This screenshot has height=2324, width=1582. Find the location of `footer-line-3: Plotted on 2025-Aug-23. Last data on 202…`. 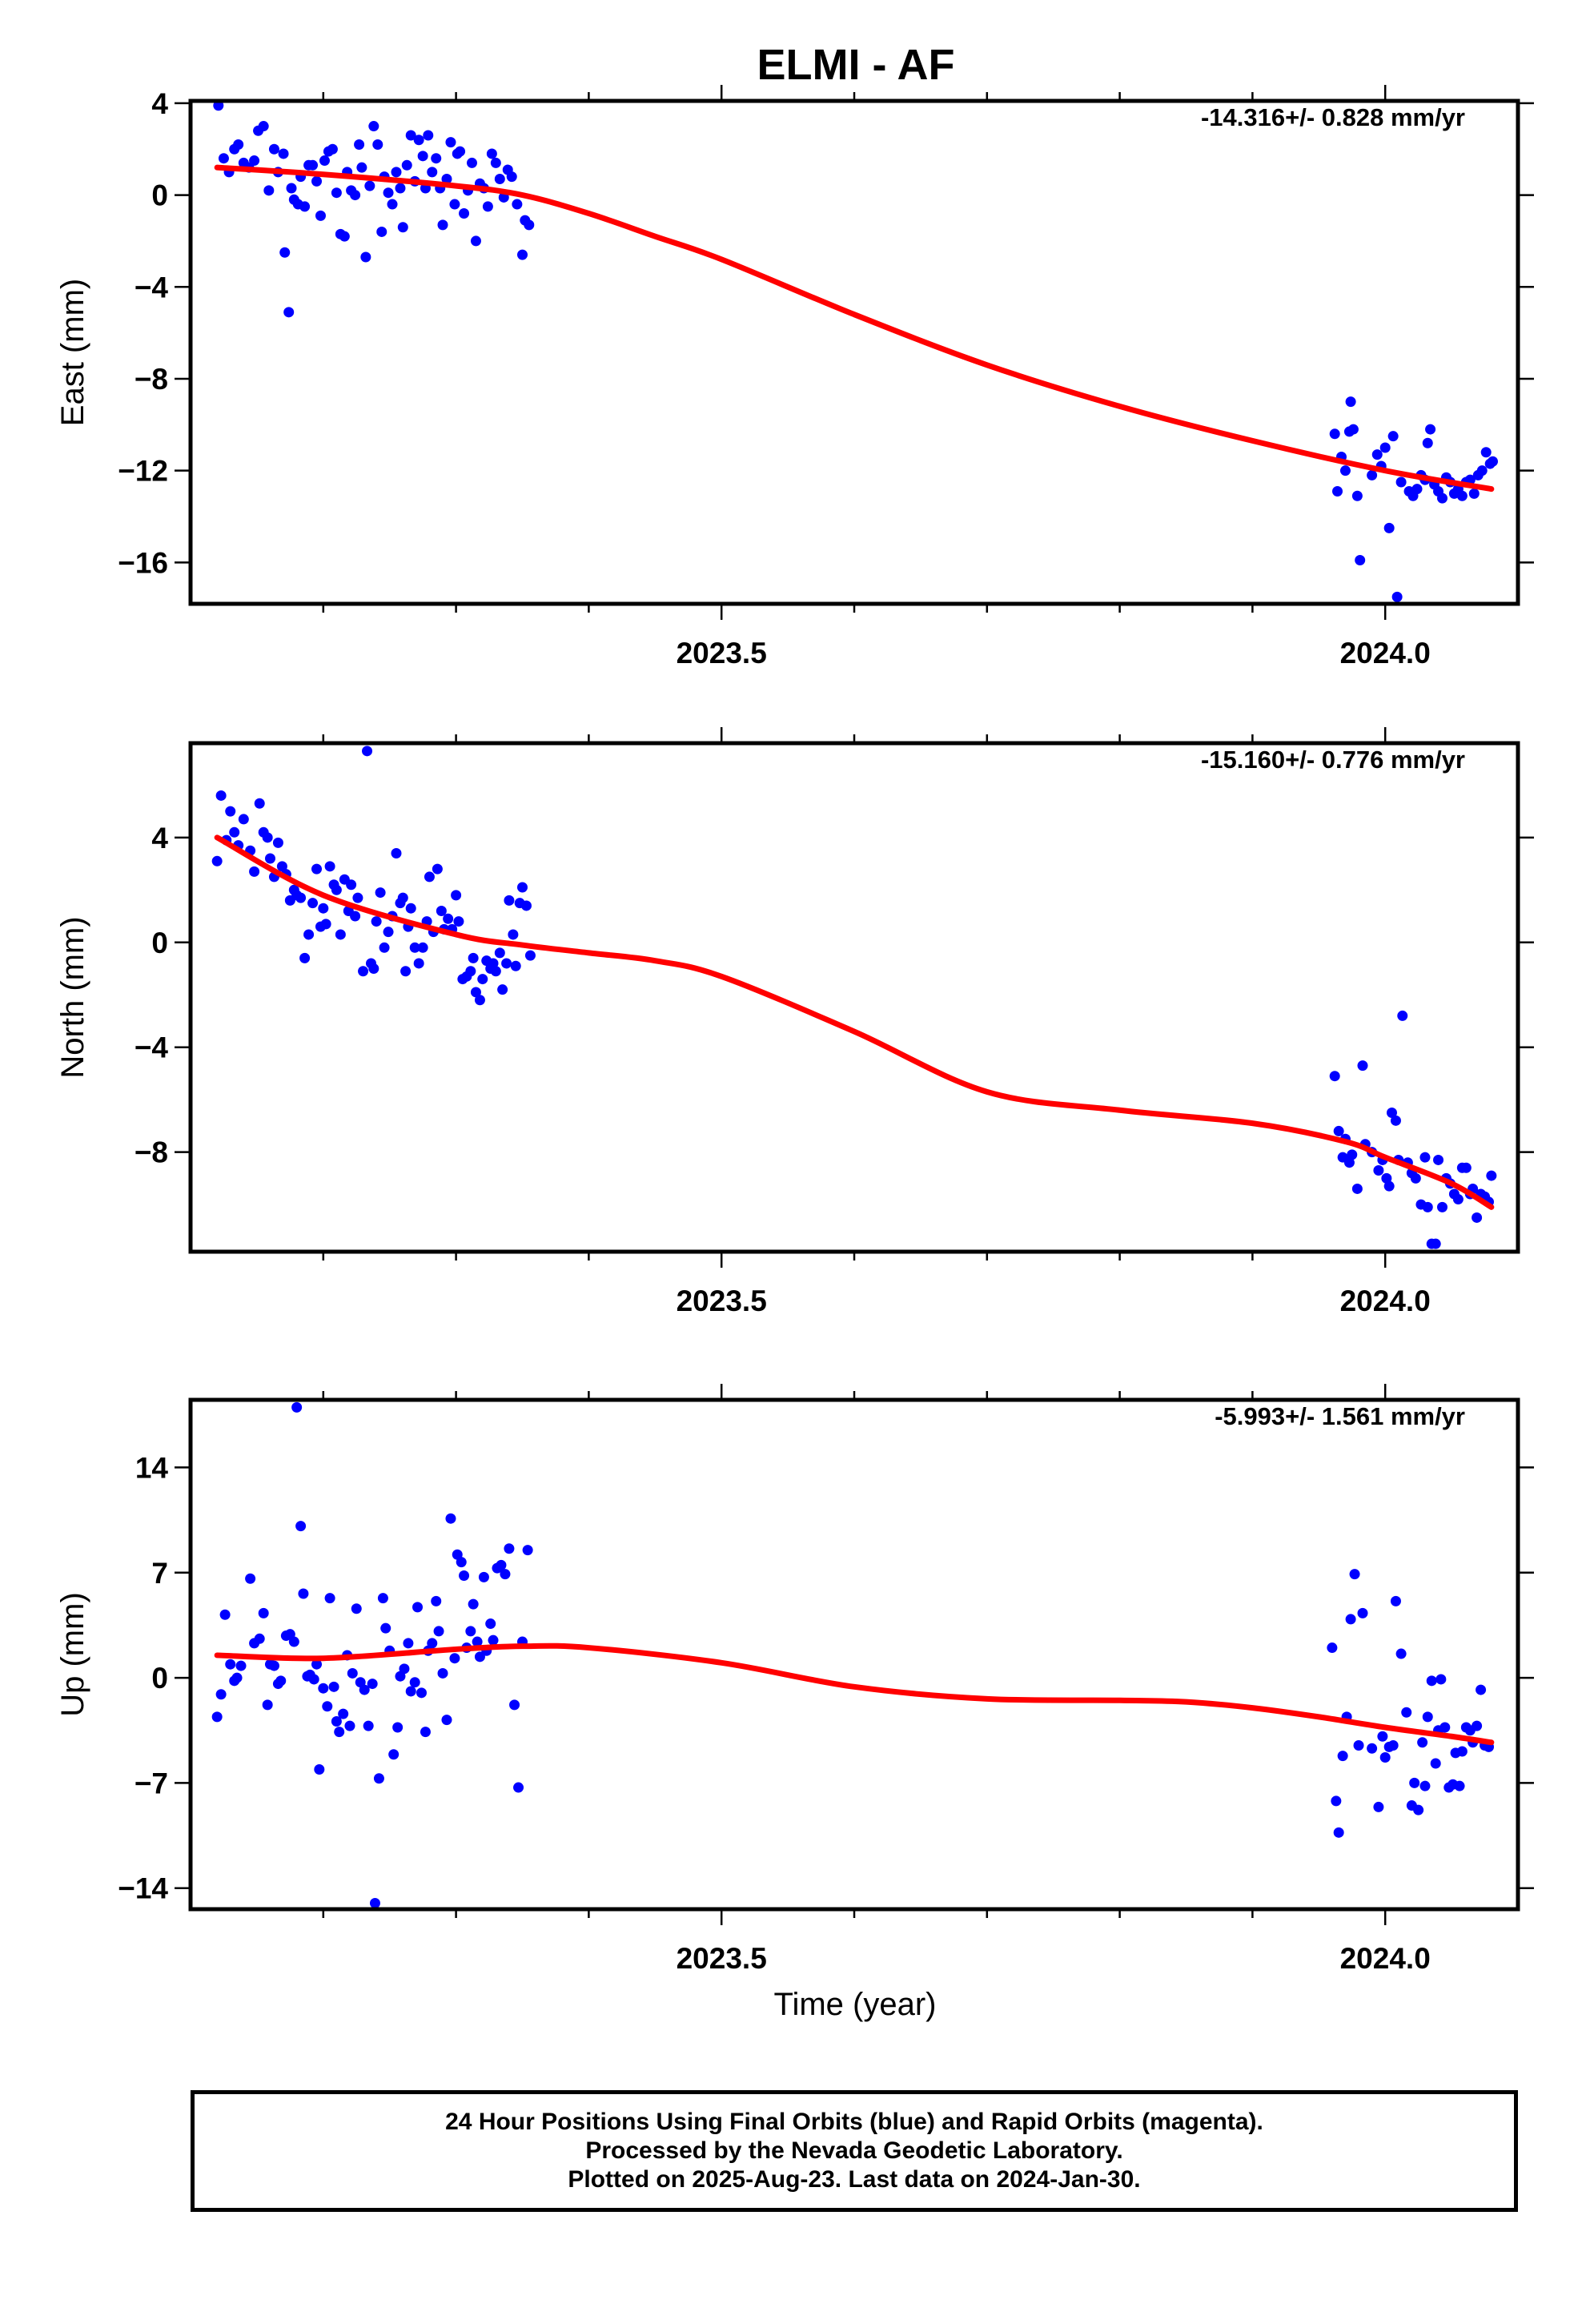

footer-line-3: Plotted on 2025-Aug-23. Last data on 202… is located at coordinates (854, 2179).